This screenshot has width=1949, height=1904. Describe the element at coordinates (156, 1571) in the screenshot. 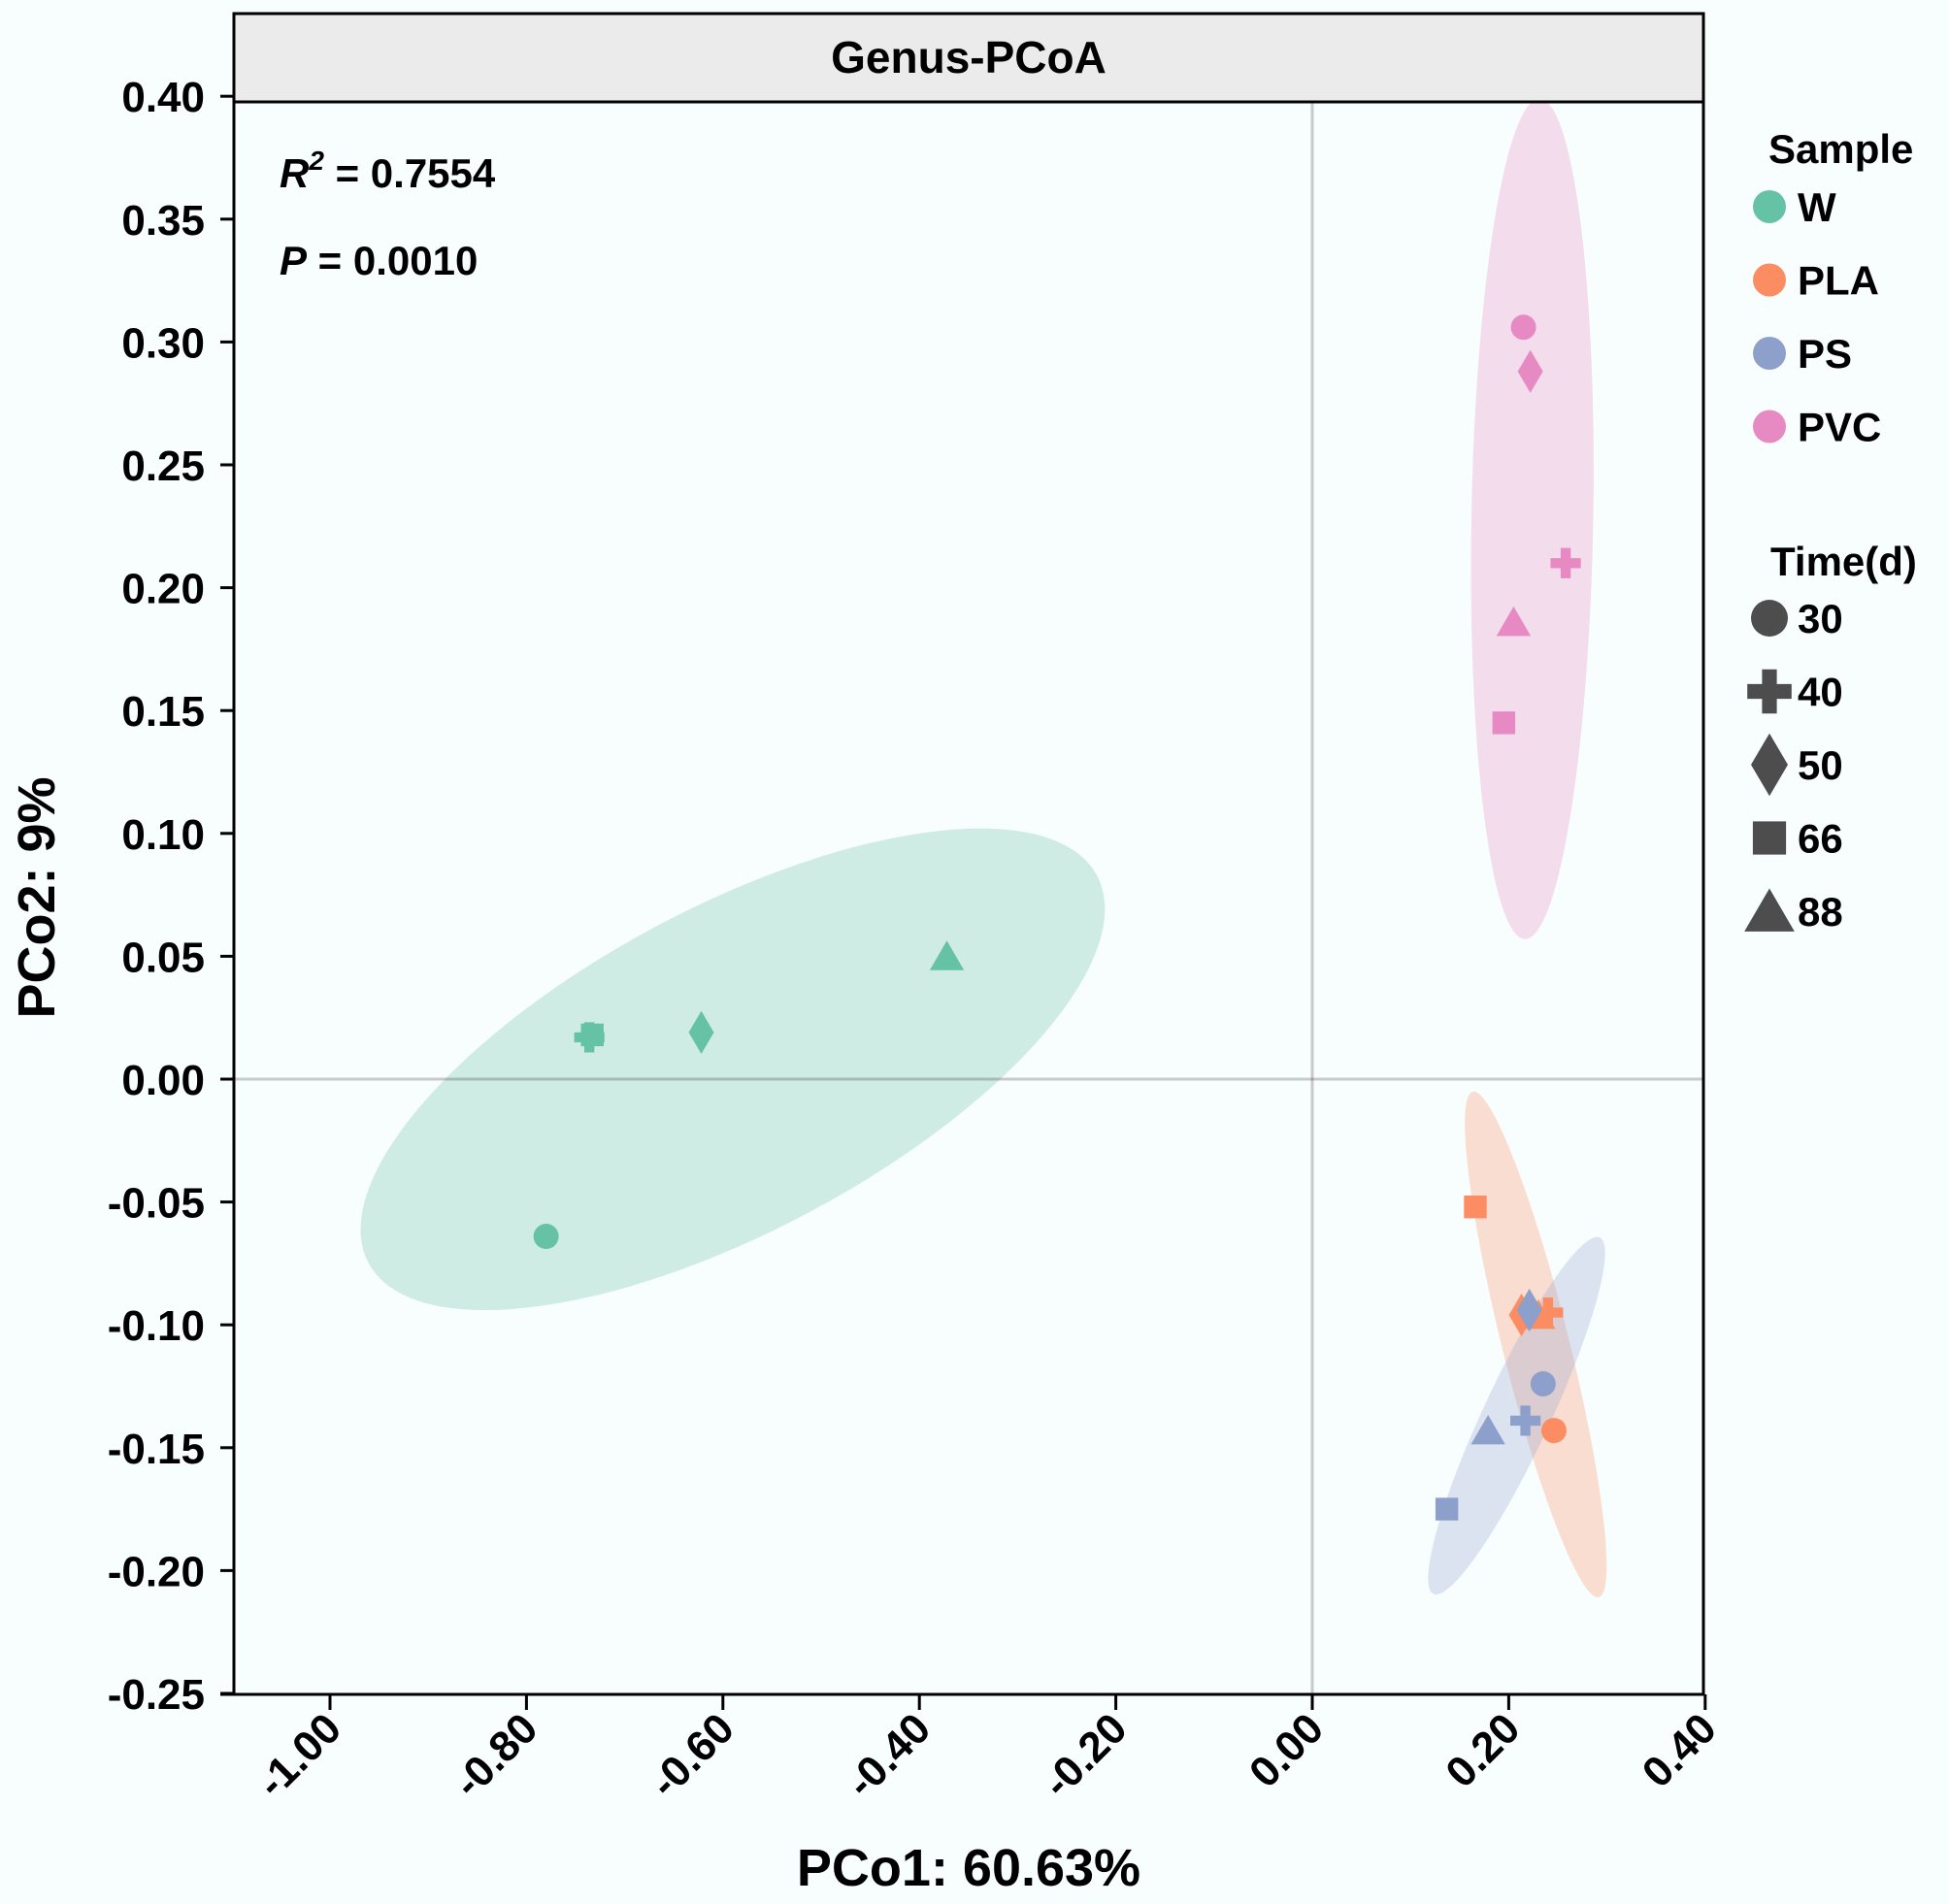

I see `y-tick-label: -0.20` at that location.